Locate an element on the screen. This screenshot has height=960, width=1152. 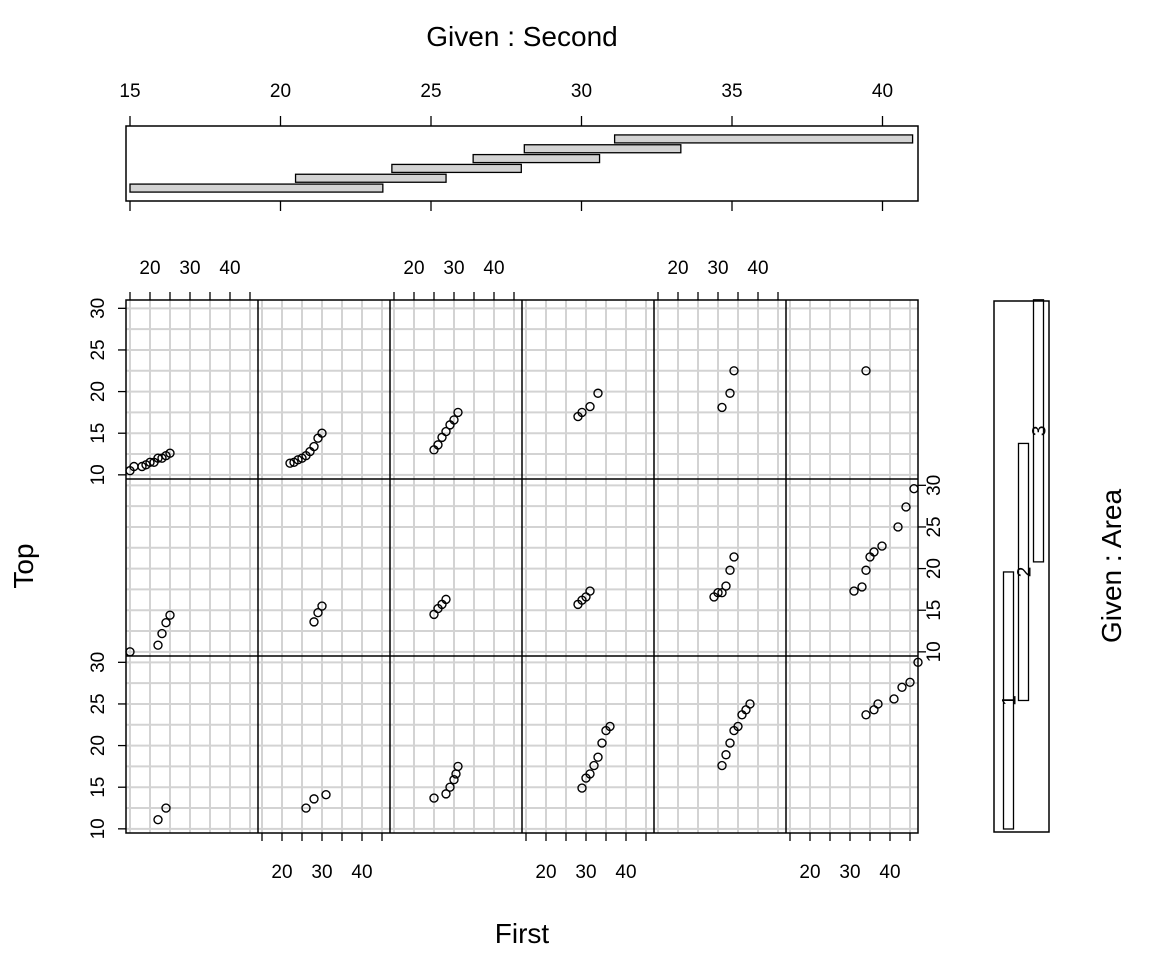
given-area-panel: 1 2 3 is located at coordinates (1022, 566).